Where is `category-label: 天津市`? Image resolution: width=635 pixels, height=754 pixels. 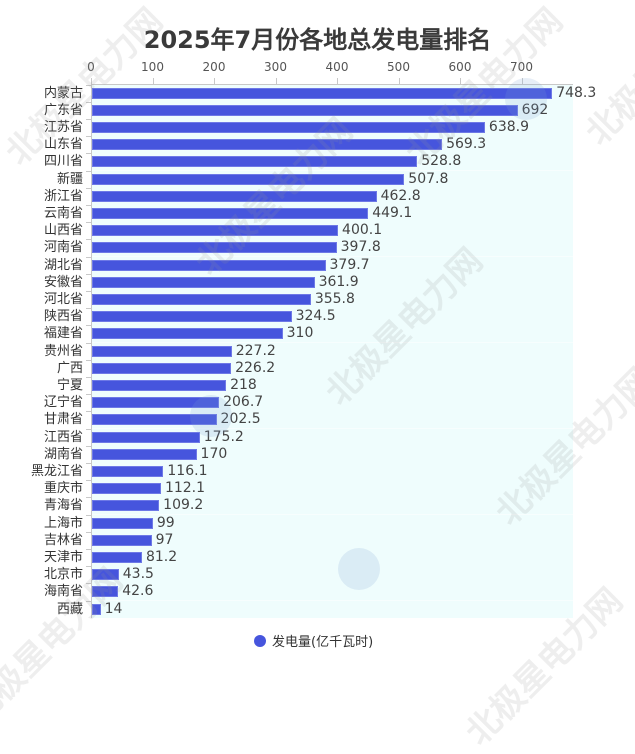
category-label: 天津市 is located at coordinates (63, 557).